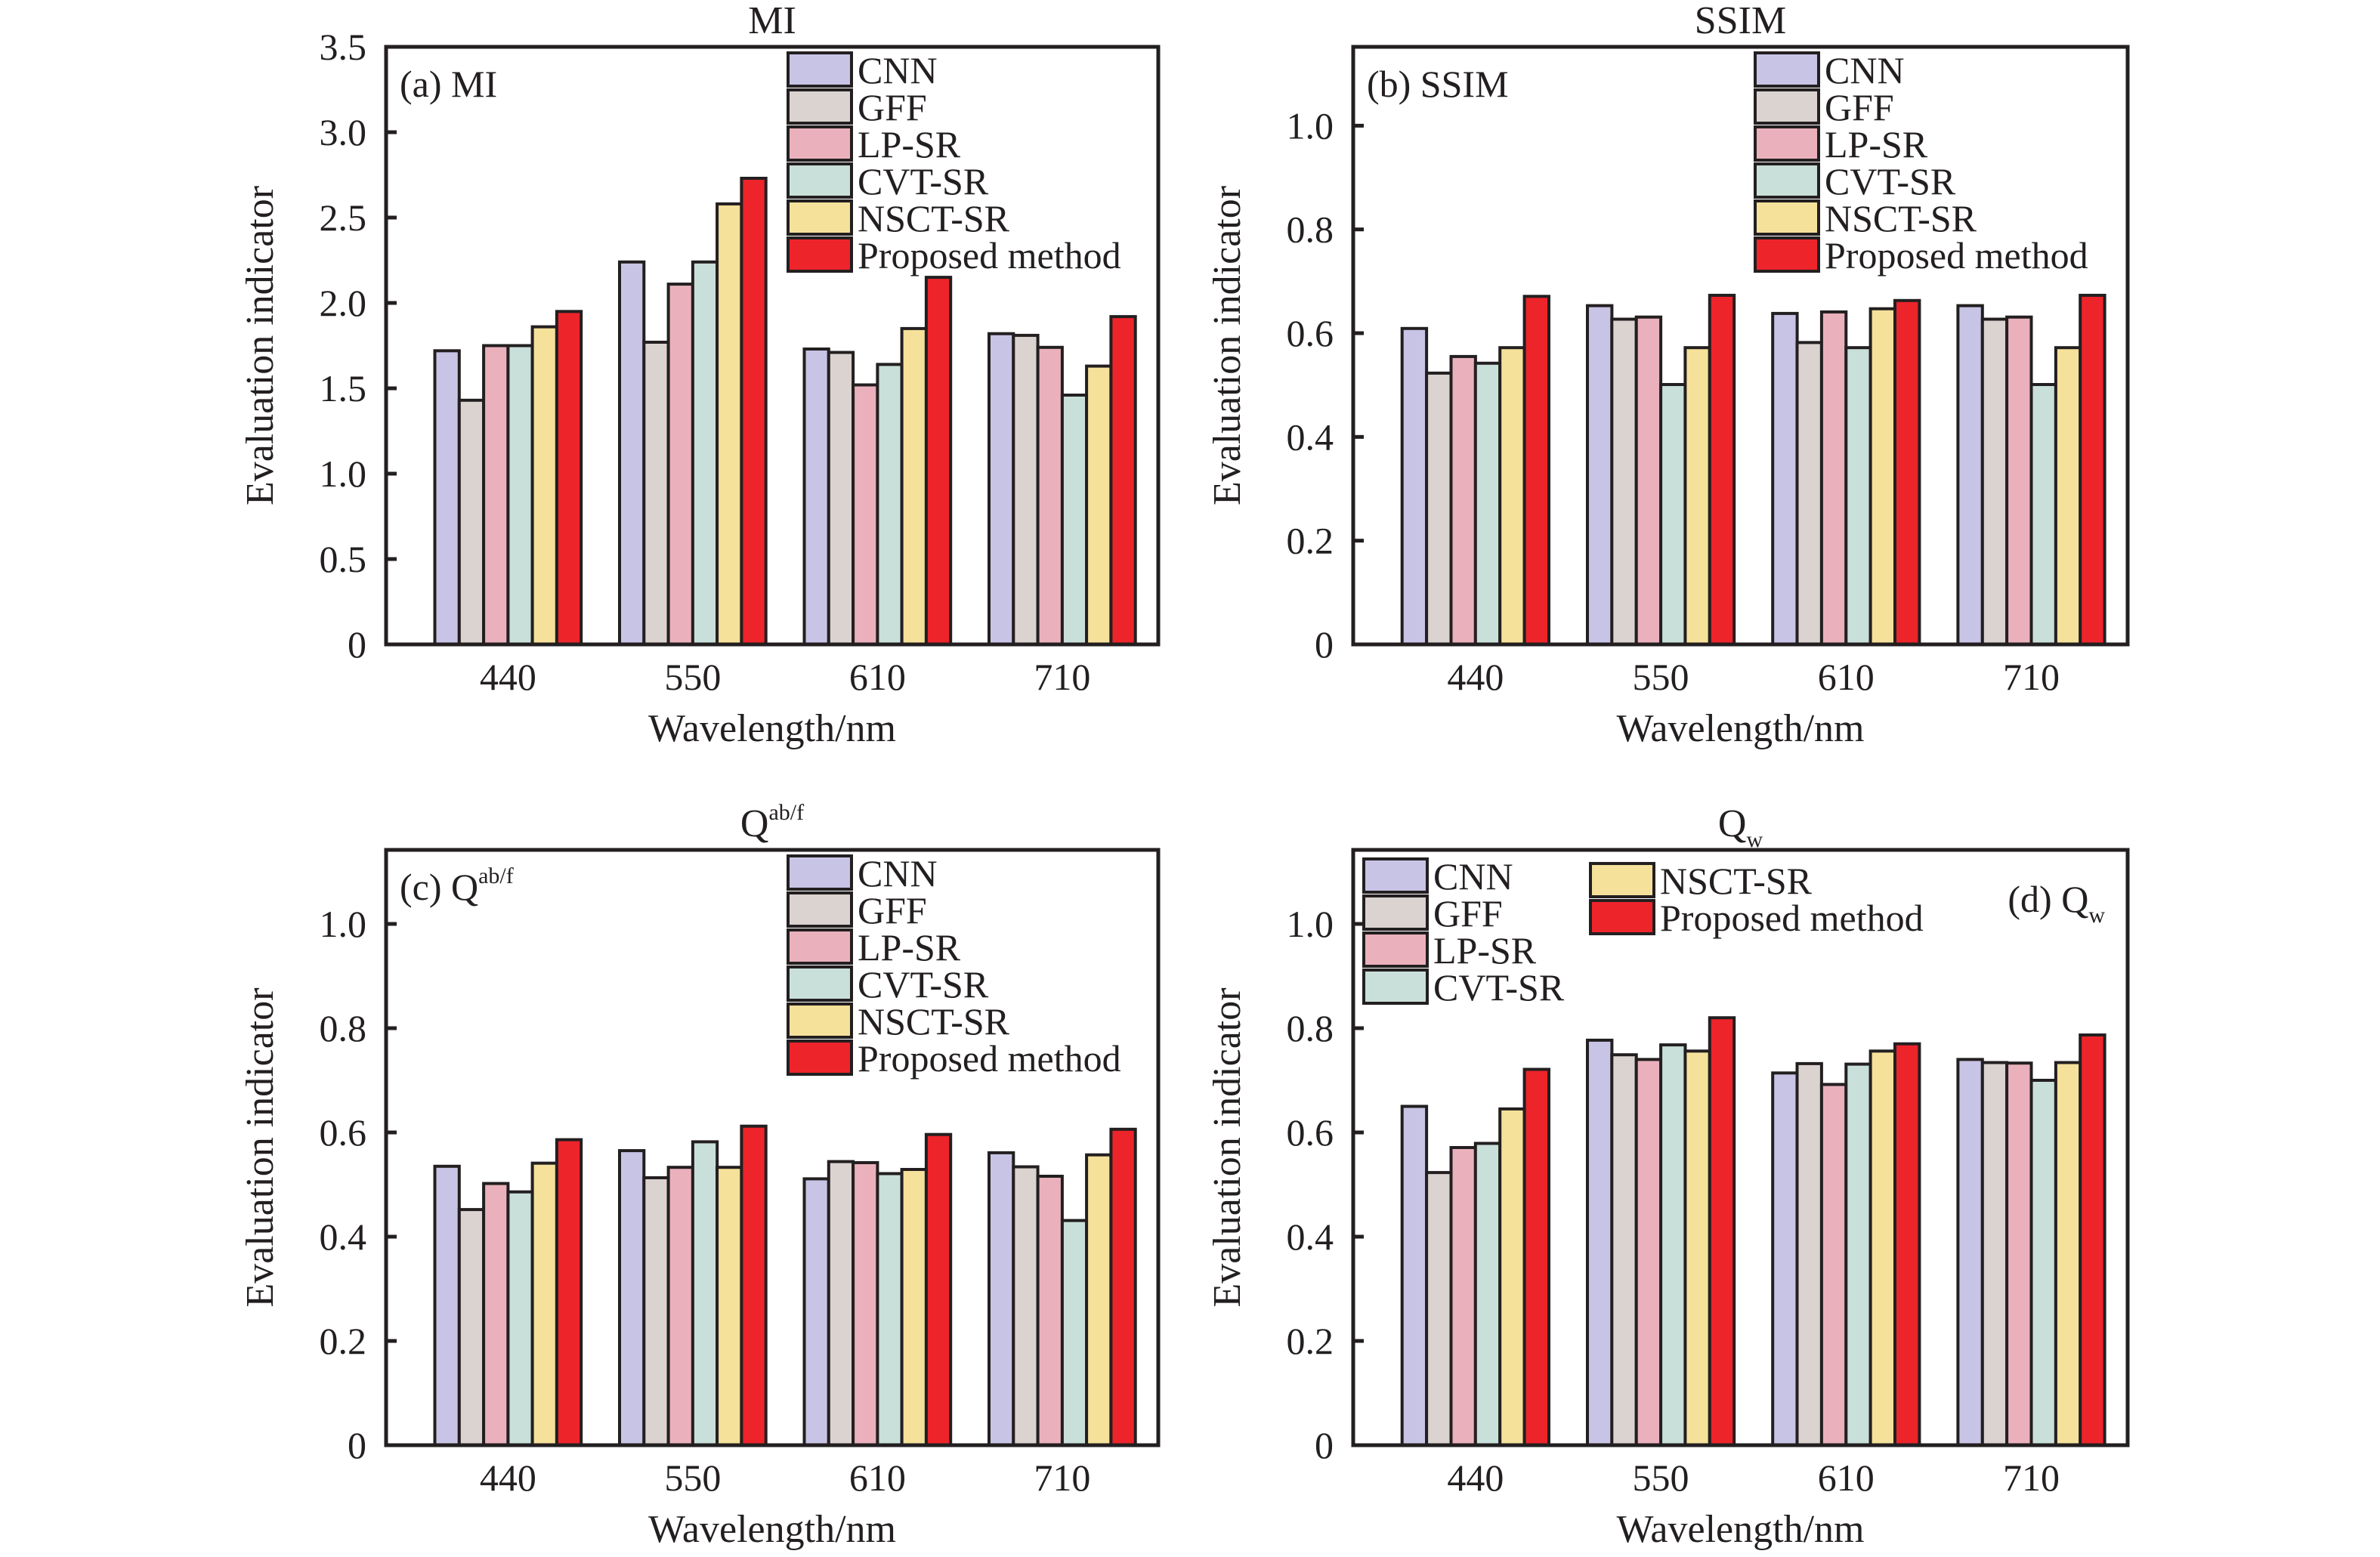 The image size is (2380, 1557). Describe the element at coordinates (1438, 84) in the screenshot. I see `panel-label-text: (b) SSIM` at that location.